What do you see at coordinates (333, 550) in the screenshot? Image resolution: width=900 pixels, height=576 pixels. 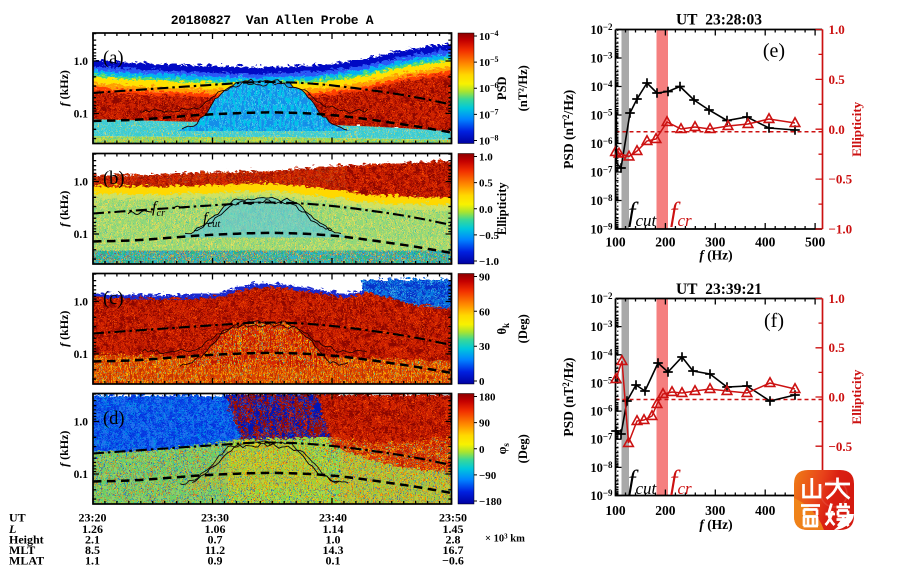 I see `svg-text: 14.3` at bounding box center [333, 550].